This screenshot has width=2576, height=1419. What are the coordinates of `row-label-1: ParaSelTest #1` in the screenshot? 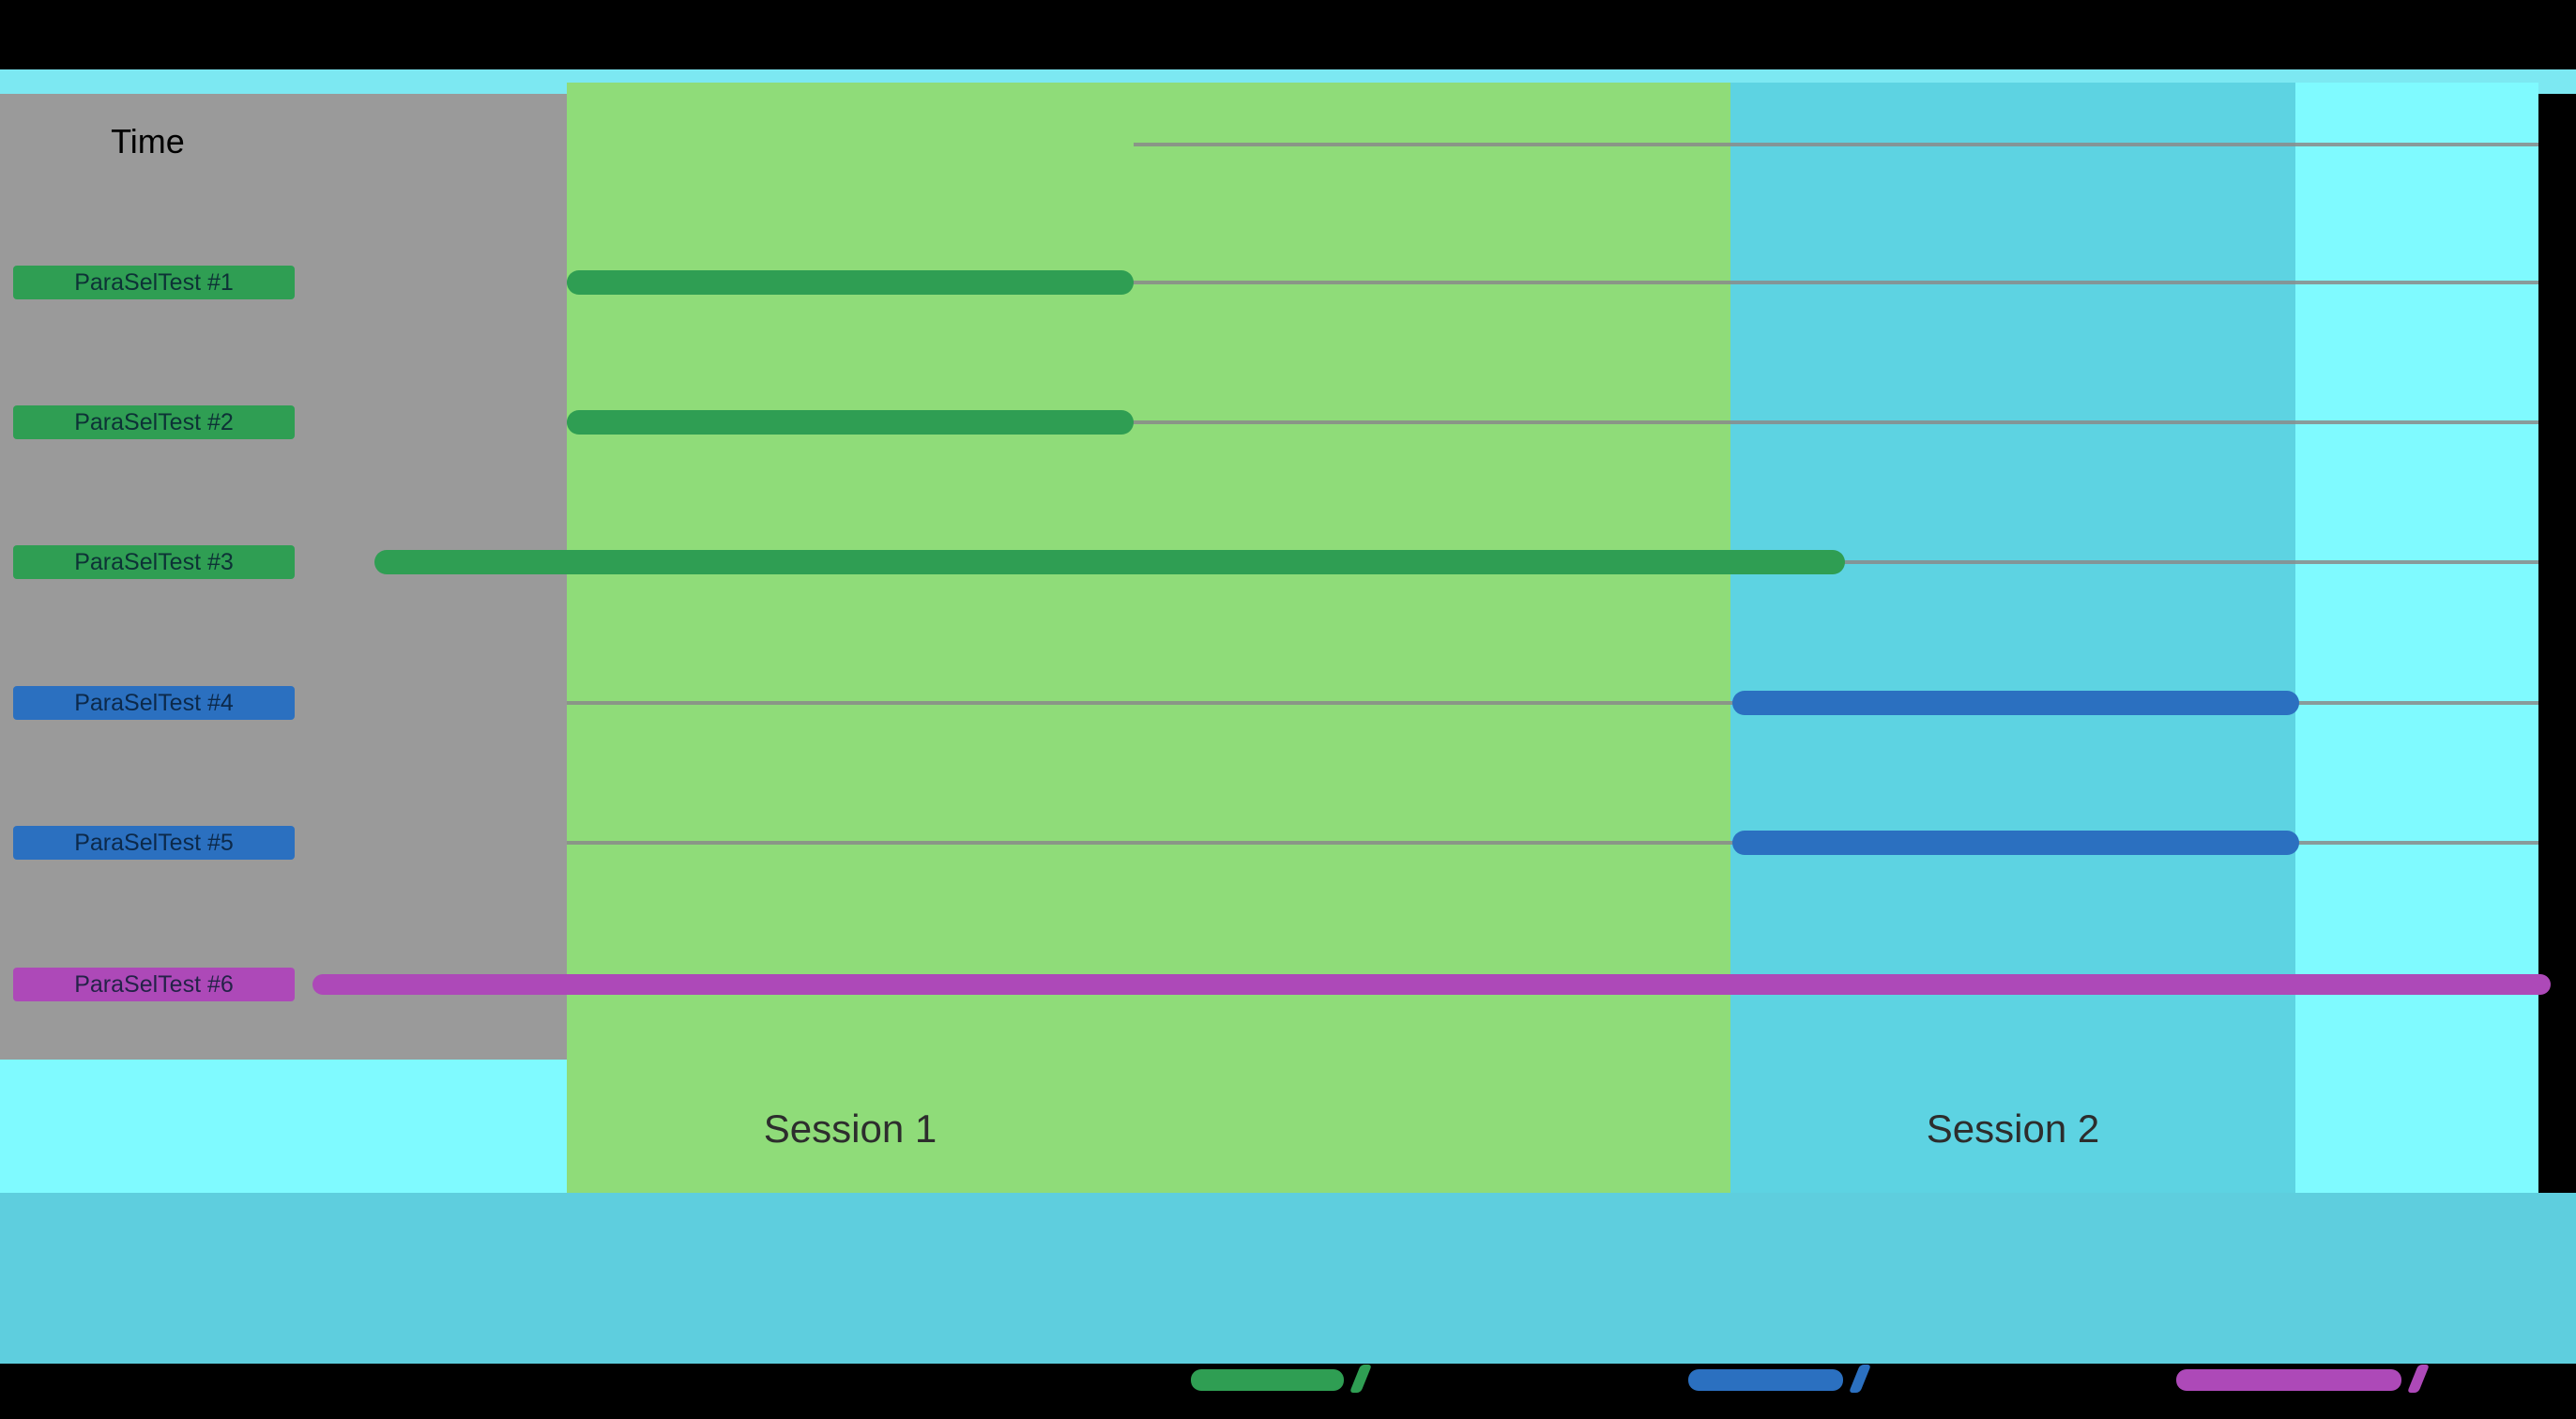 It's located at (154, 283).